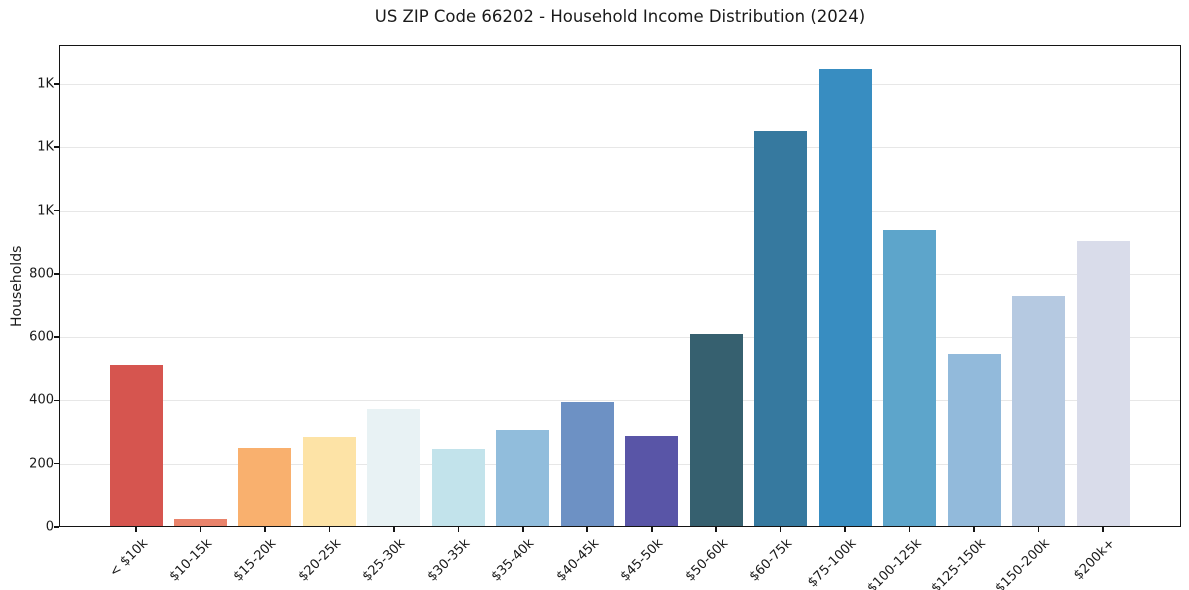 Image resolution: width=1189 pixels, height=590 pixels. Describe the element at coordinates (1094, 560) in the screenshot. I see `x-tick-label: $200k+` at that location.